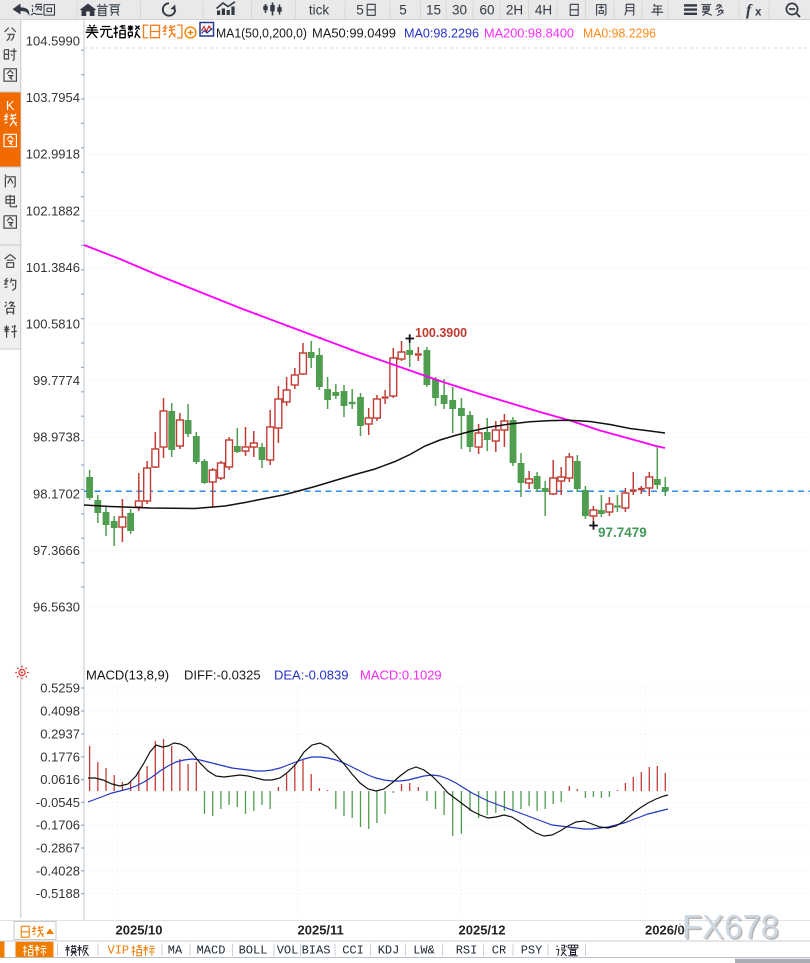 The width and height of the screenshot is (810, 963). What do you see at coordinates (319, 10) in the screenshot?
I see `svg-text: tick` at bounding box center [319, 10].